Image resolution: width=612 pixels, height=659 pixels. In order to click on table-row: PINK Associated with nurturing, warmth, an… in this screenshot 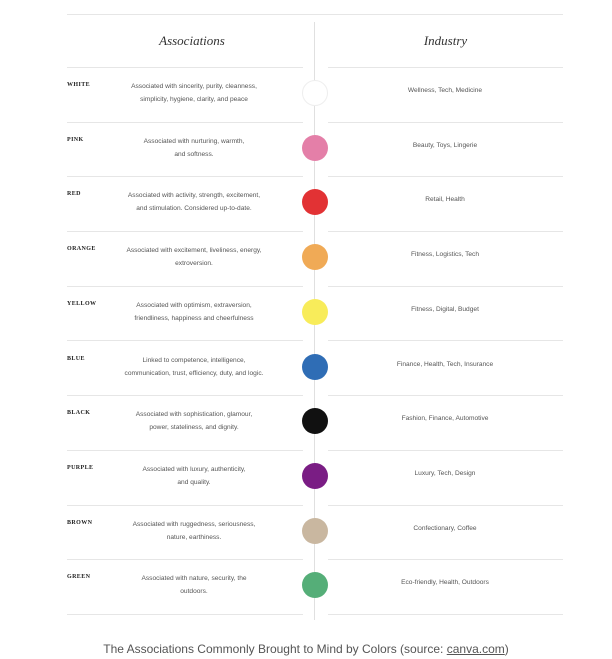, I will do `click(306, 150)`.